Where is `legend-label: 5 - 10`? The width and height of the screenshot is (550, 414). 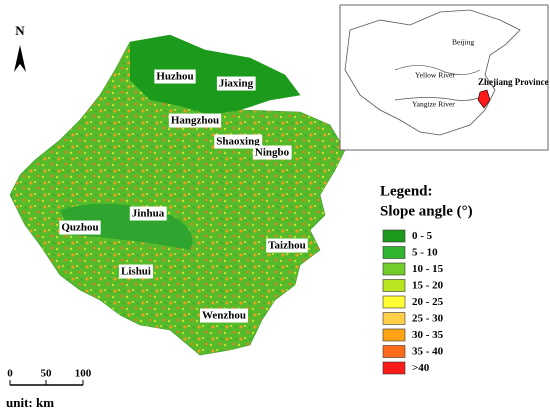 legend-label: 5 - 10 is located at coordinates (425, 253).